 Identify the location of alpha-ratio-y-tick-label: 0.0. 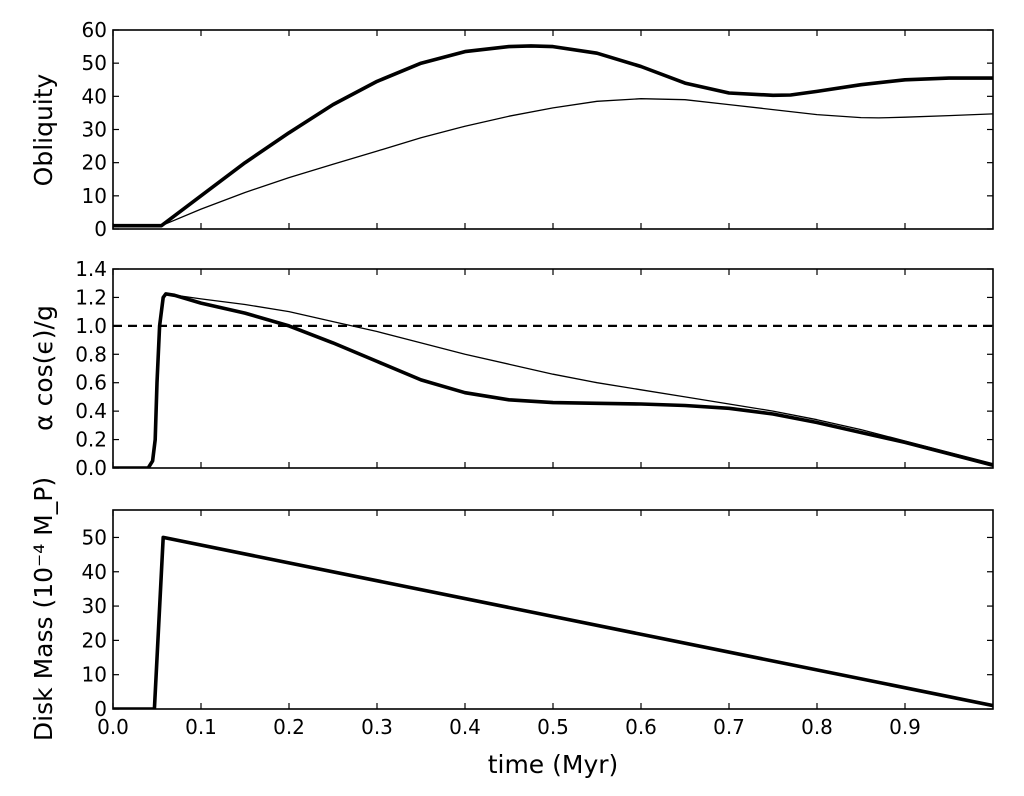
(91, 468).